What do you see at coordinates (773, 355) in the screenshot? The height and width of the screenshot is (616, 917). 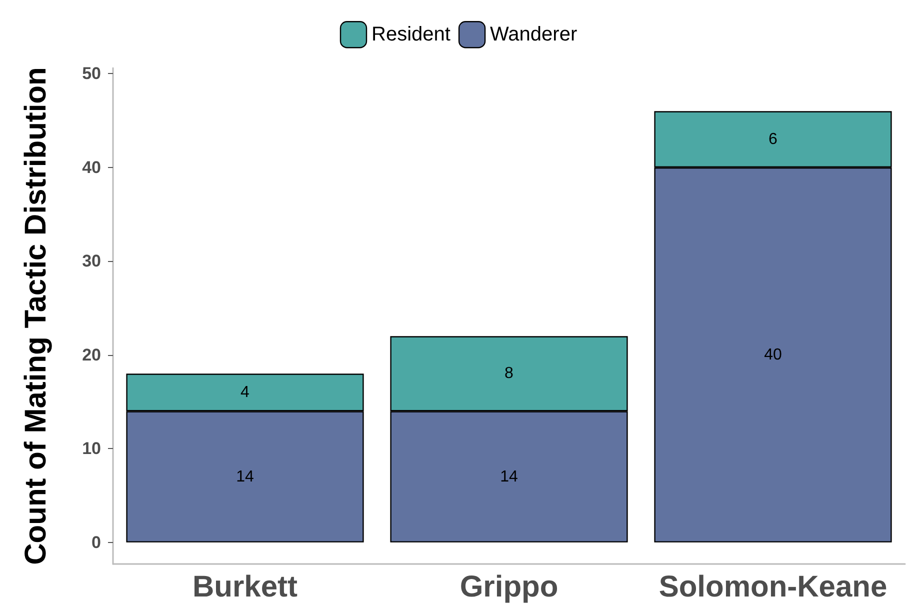 I see `data-label: 40` at bounding box center [773, 355].